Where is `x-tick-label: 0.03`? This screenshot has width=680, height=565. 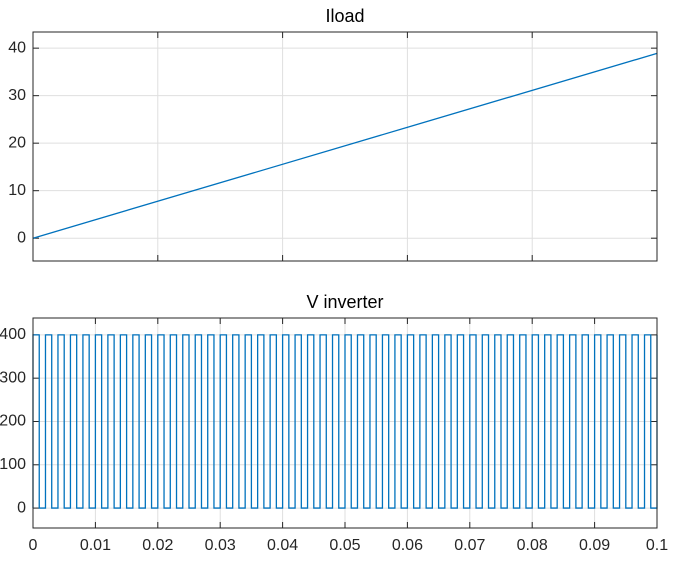
x-tick-label: 0.03 is located at coordinates (220, 545).